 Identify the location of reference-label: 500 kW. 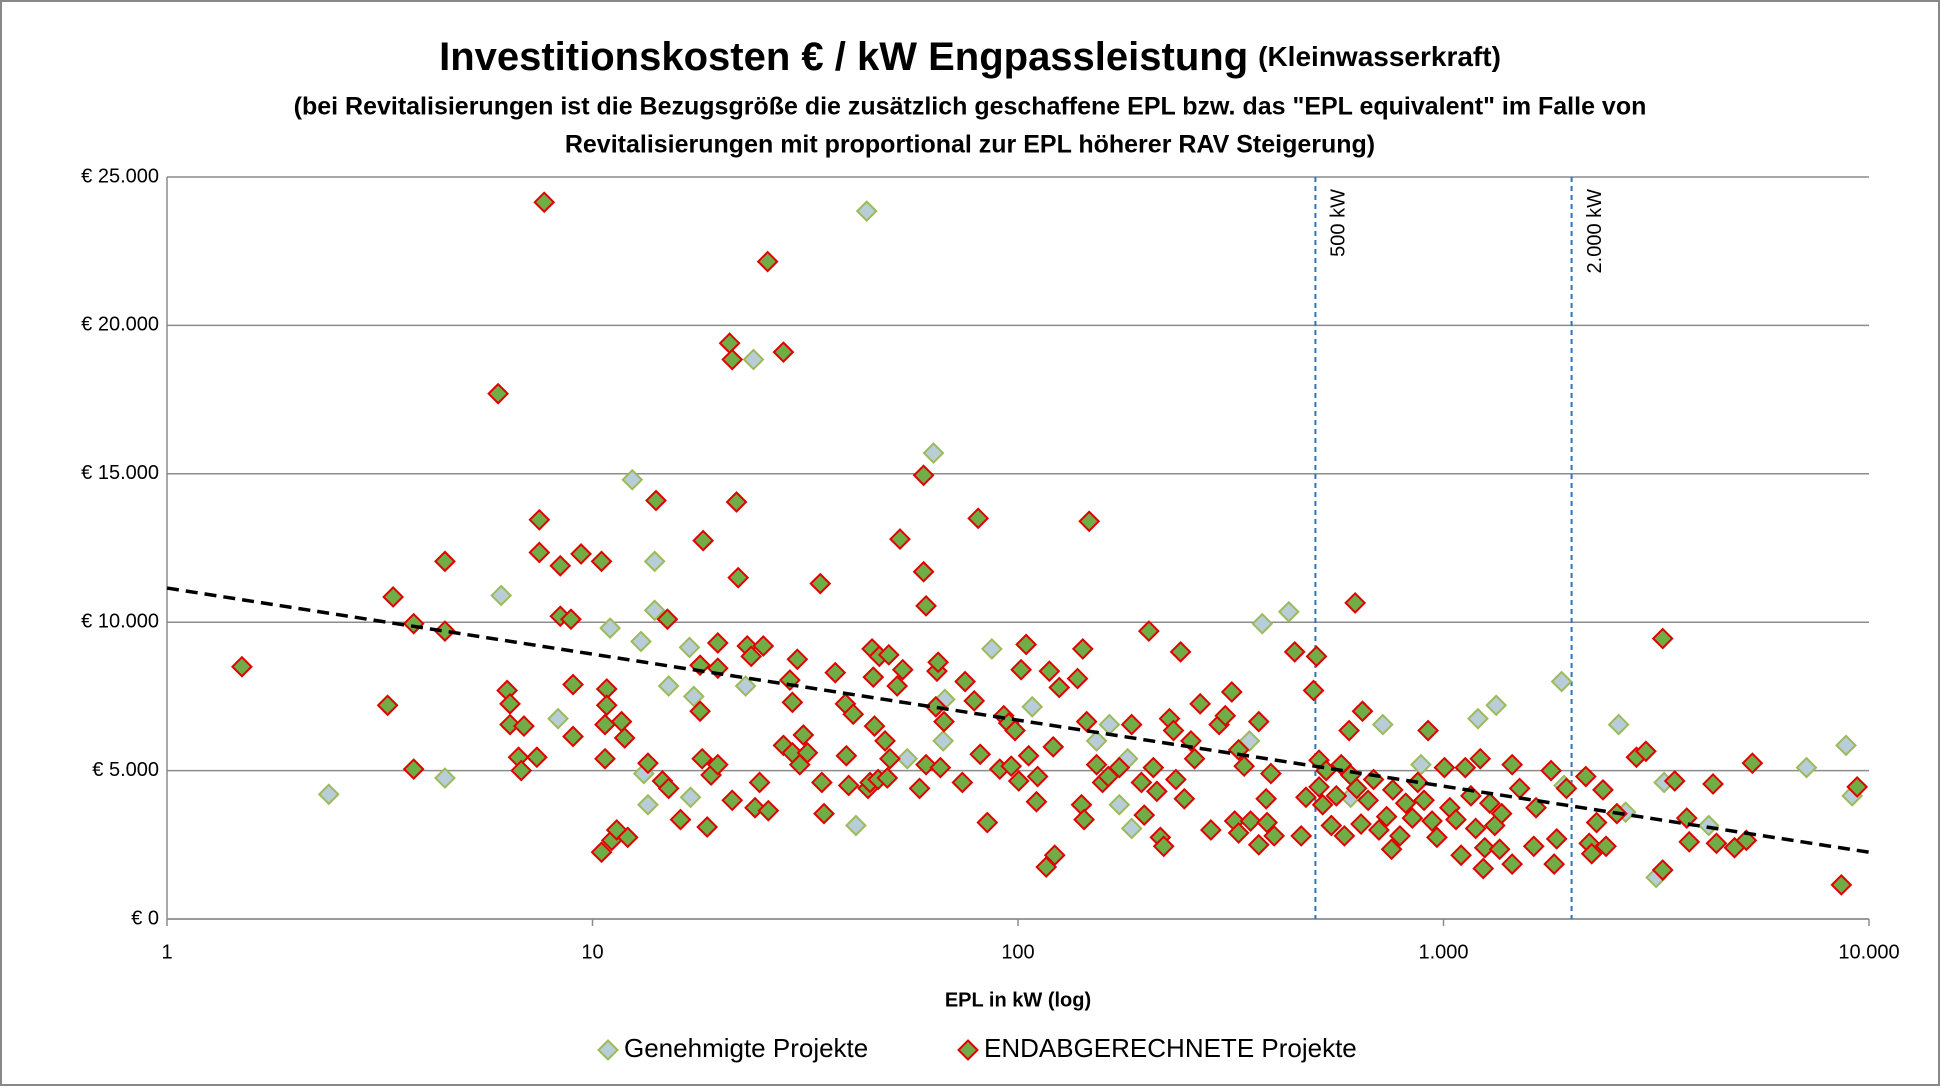
(1339, 223).